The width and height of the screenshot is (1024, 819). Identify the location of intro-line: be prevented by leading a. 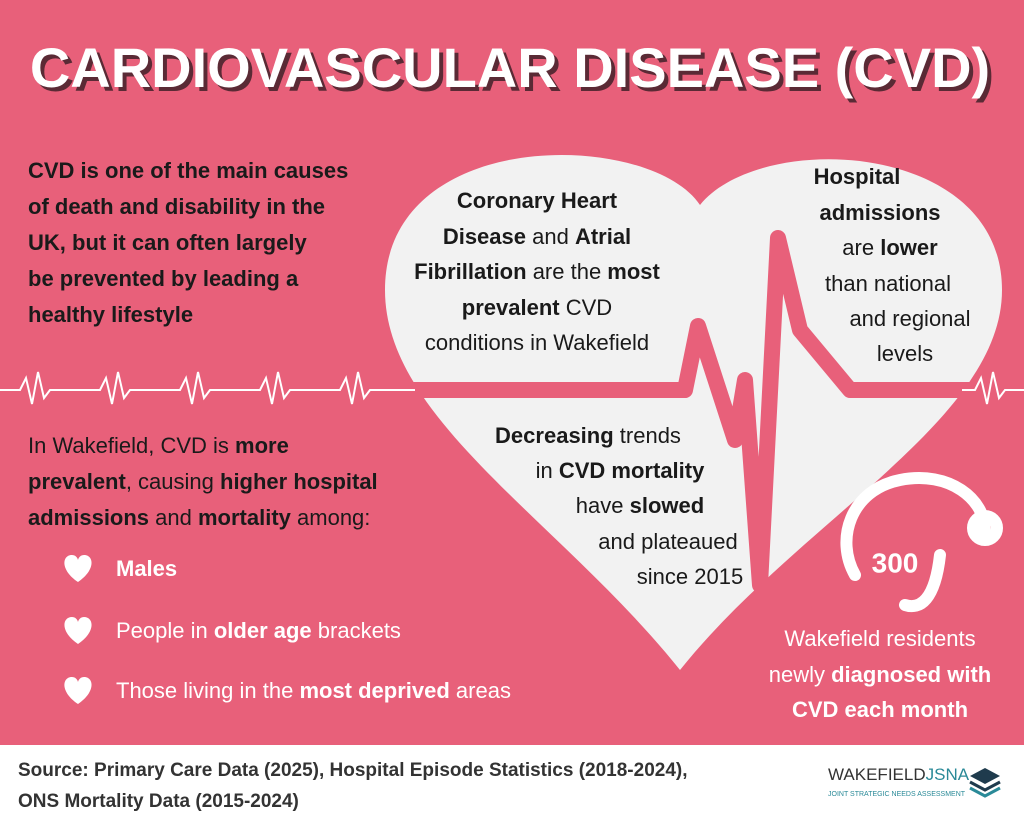
(163, 278).